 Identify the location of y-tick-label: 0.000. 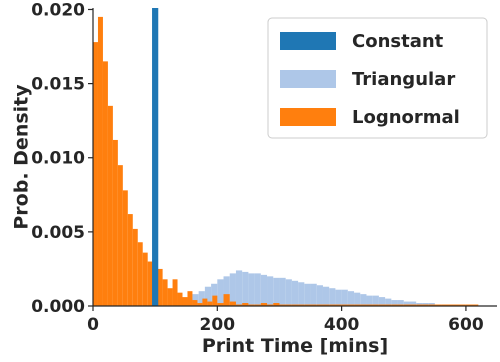
(58, 307).